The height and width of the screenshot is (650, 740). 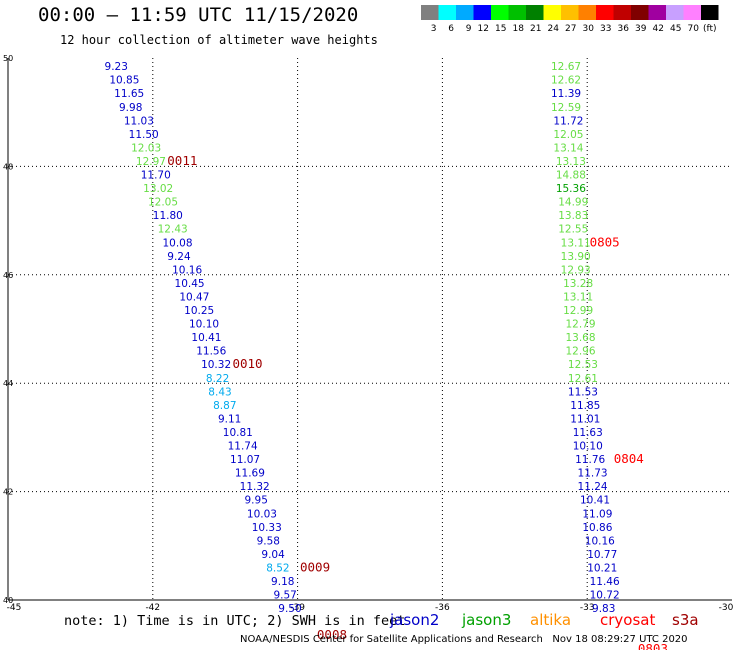 What do you see at coordinates (255, 487) in the screenshot?
I see `wave-height-label: 11.32` at bounding box center [255, 487].